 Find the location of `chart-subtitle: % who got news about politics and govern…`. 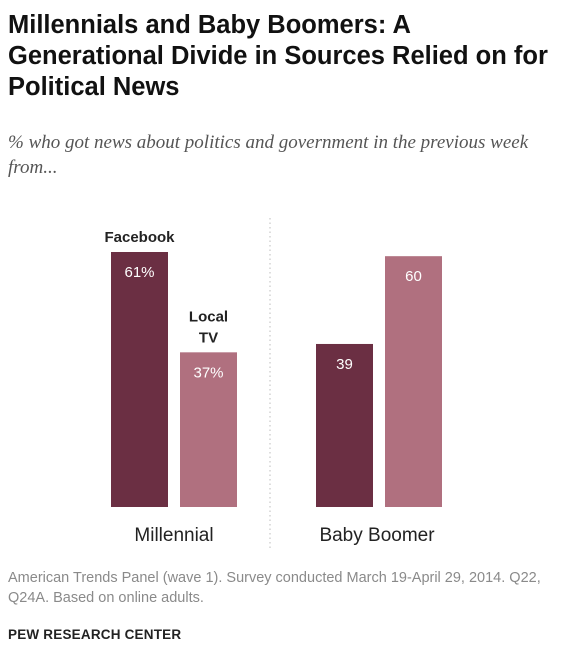

chart-subtitle: % who got news about politics and govern… is located at coordinates (268, 155).